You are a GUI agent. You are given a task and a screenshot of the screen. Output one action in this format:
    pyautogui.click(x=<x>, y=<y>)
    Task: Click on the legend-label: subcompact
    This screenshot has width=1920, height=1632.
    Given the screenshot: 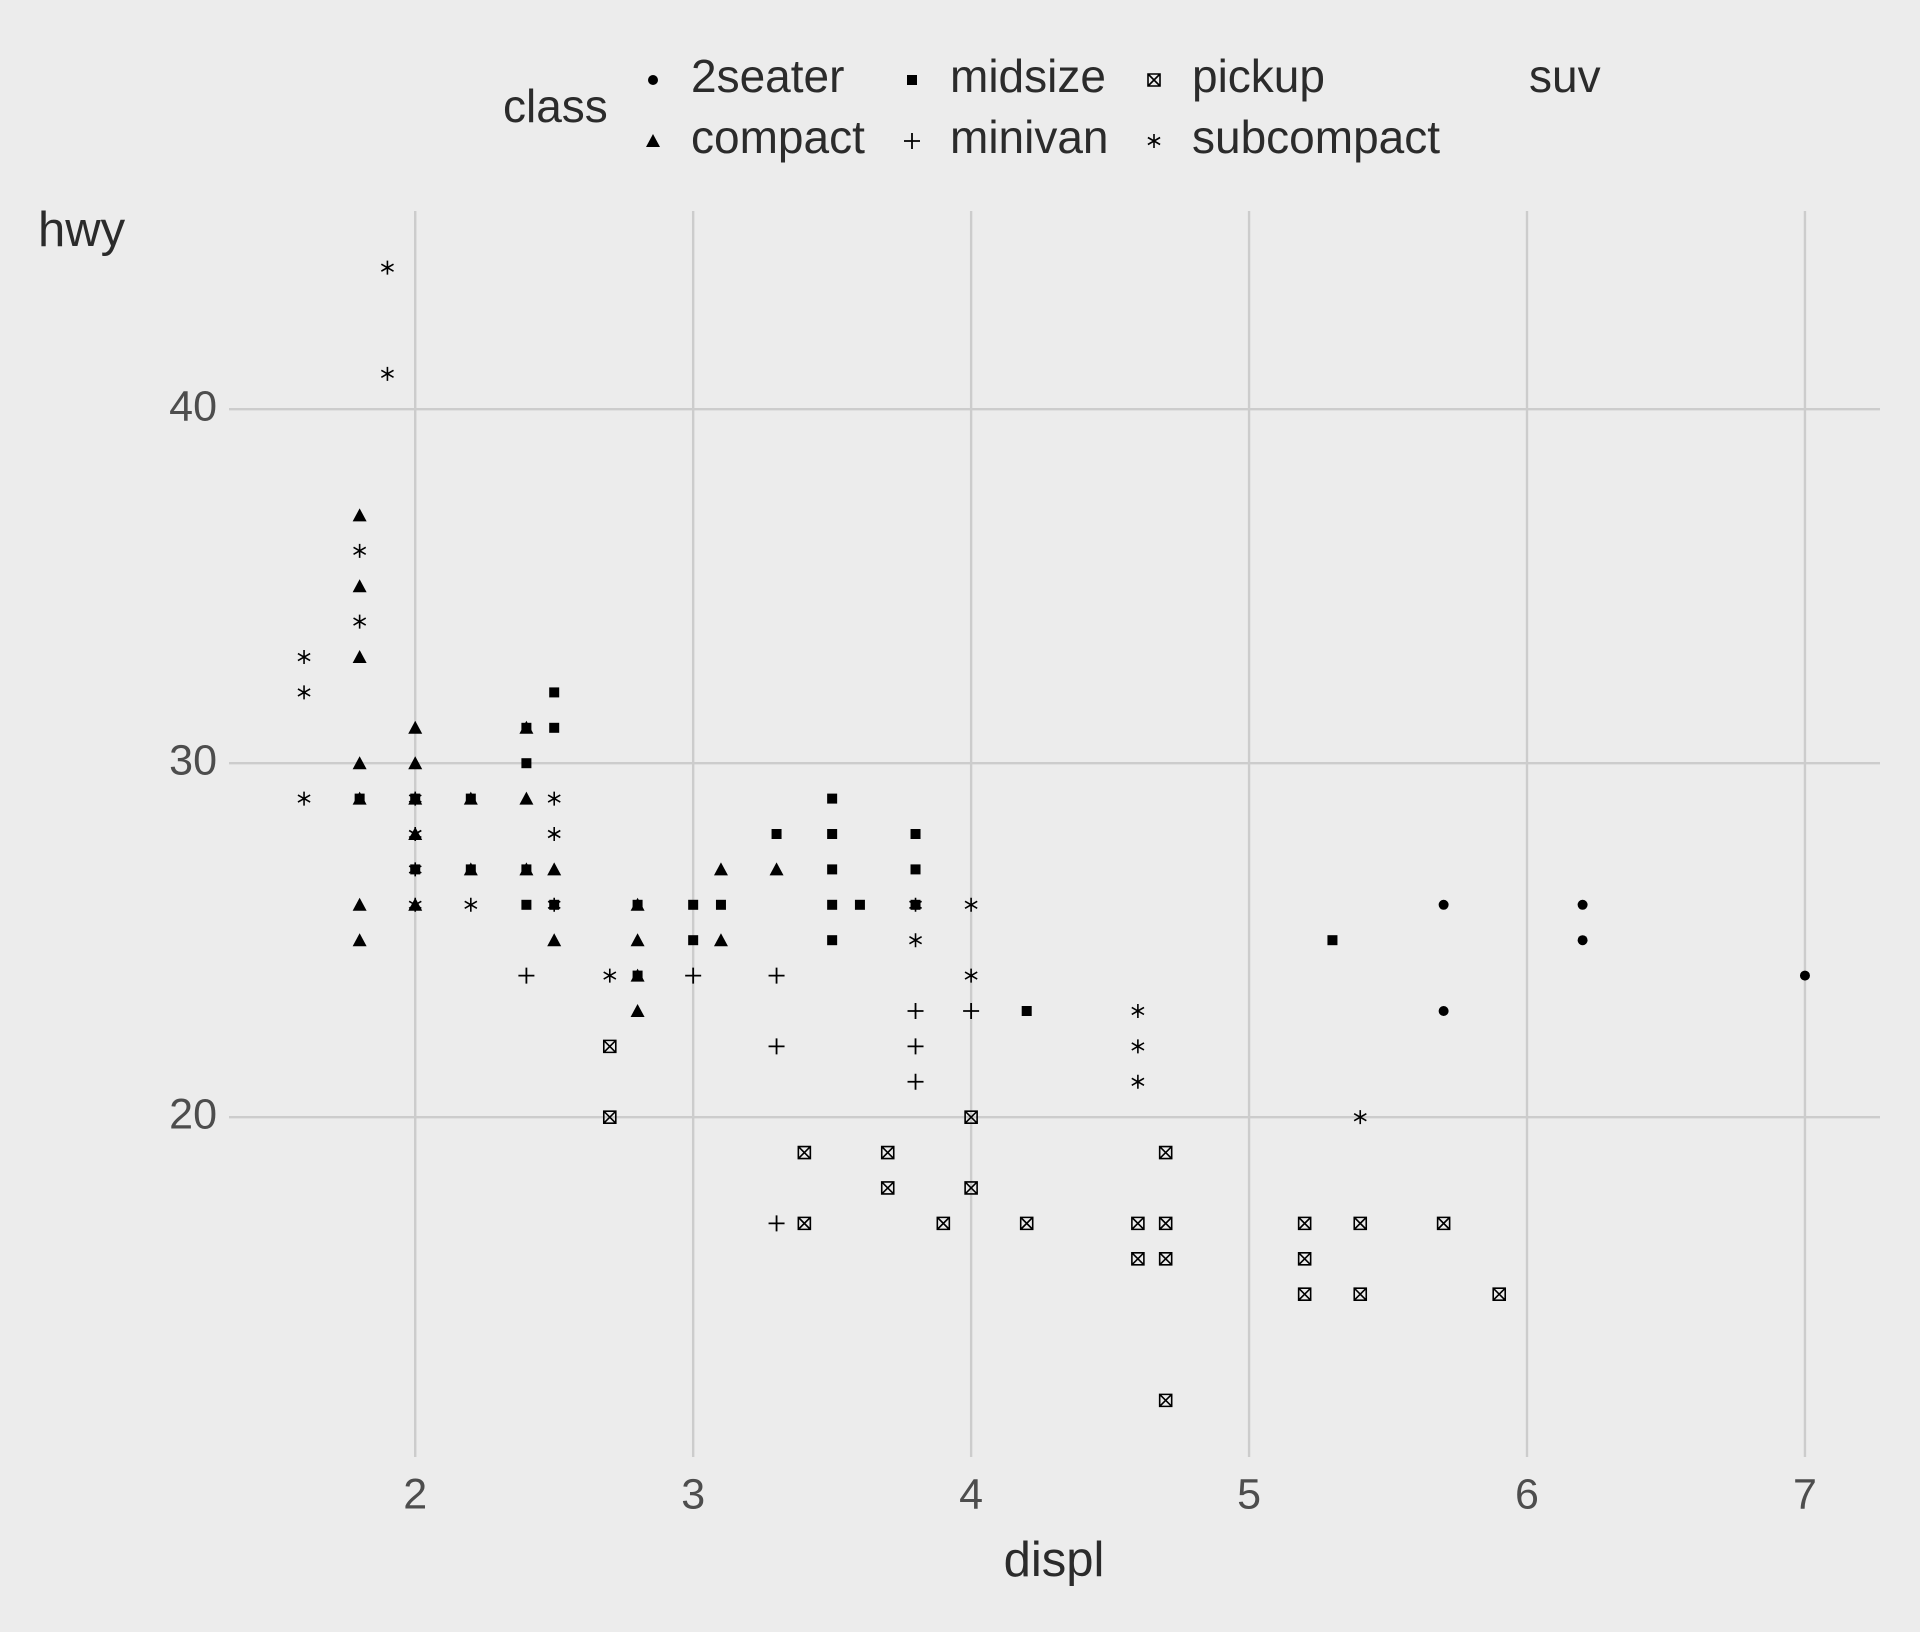 What is the action you would take?
    pyautogui.click(x=1316, y=137)
    